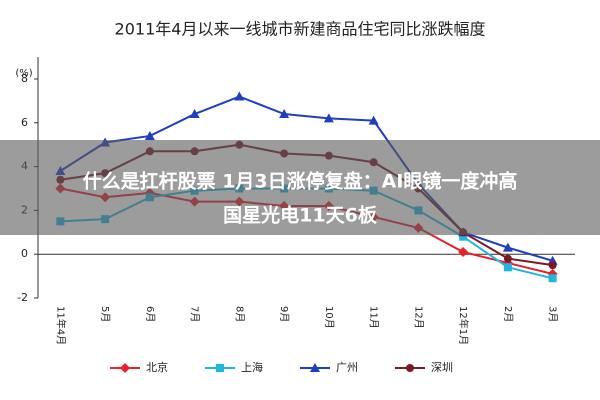  I want to click on x-tick-label: 10月, so click(329, 317).